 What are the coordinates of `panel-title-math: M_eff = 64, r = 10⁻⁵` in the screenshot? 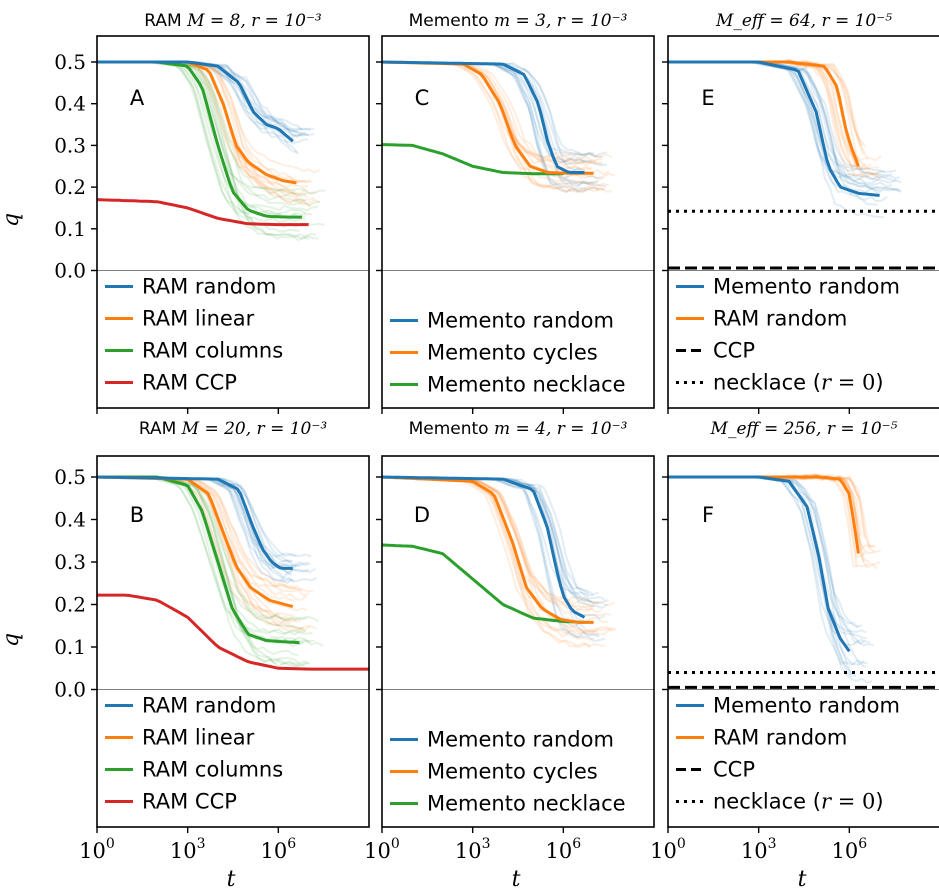 It's located at (803, 21).